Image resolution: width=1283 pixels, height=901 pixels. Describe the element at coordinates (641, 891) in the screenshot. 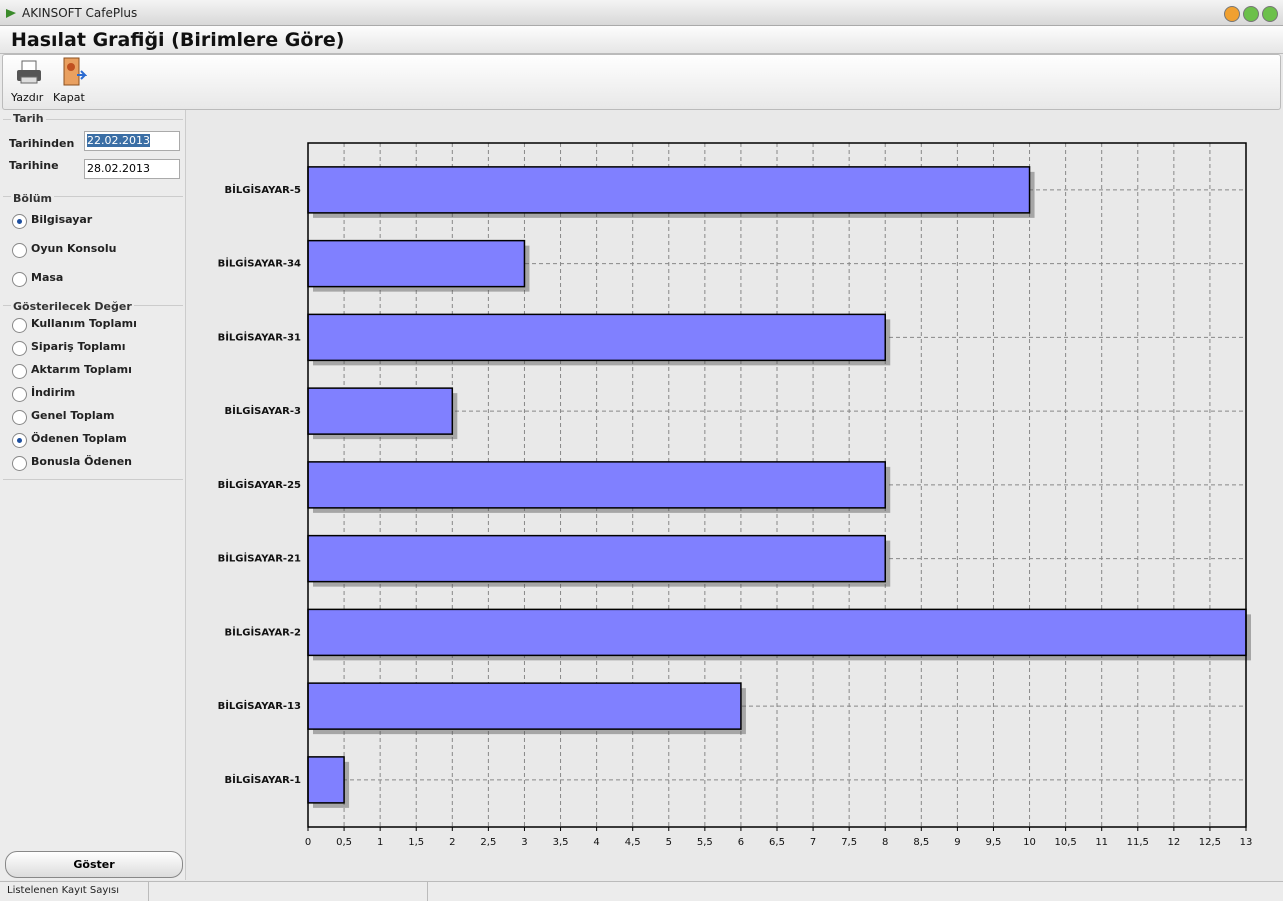

I see `status-bar: Listelenen Kayıt Sayısı` at that location.